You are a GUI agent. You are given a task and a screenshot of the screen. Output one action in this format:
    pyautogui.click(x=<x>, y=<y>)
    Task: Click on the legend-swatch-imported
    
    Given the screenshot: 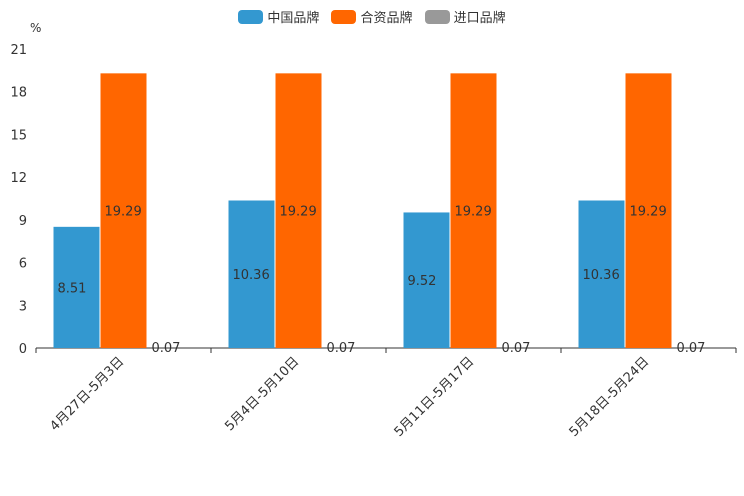 What is the action you would take?
    pyautogui.click(x=437, y=16)
    